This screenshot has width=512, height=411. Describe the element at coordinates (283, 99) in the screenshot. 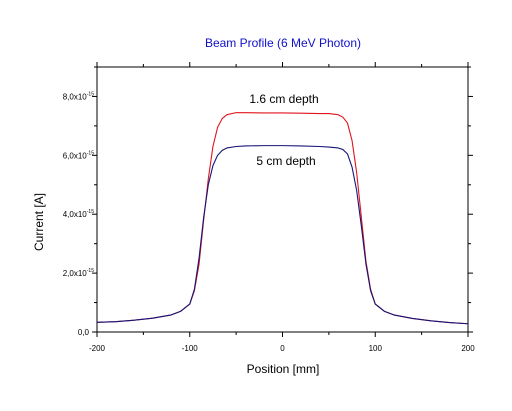

I see `annotation-1-6cm-depth: 1.6 cm depth` at that location.